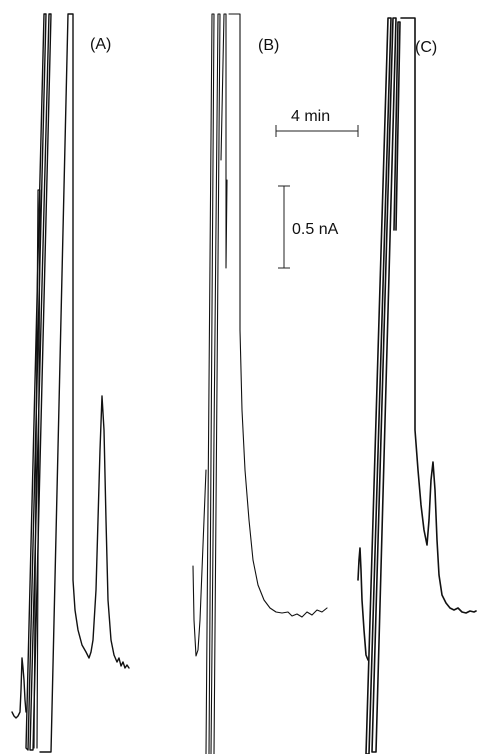  Describe the element at coordinates (284, 227) in the screenshot. I see `current-scale-bar` at that location.